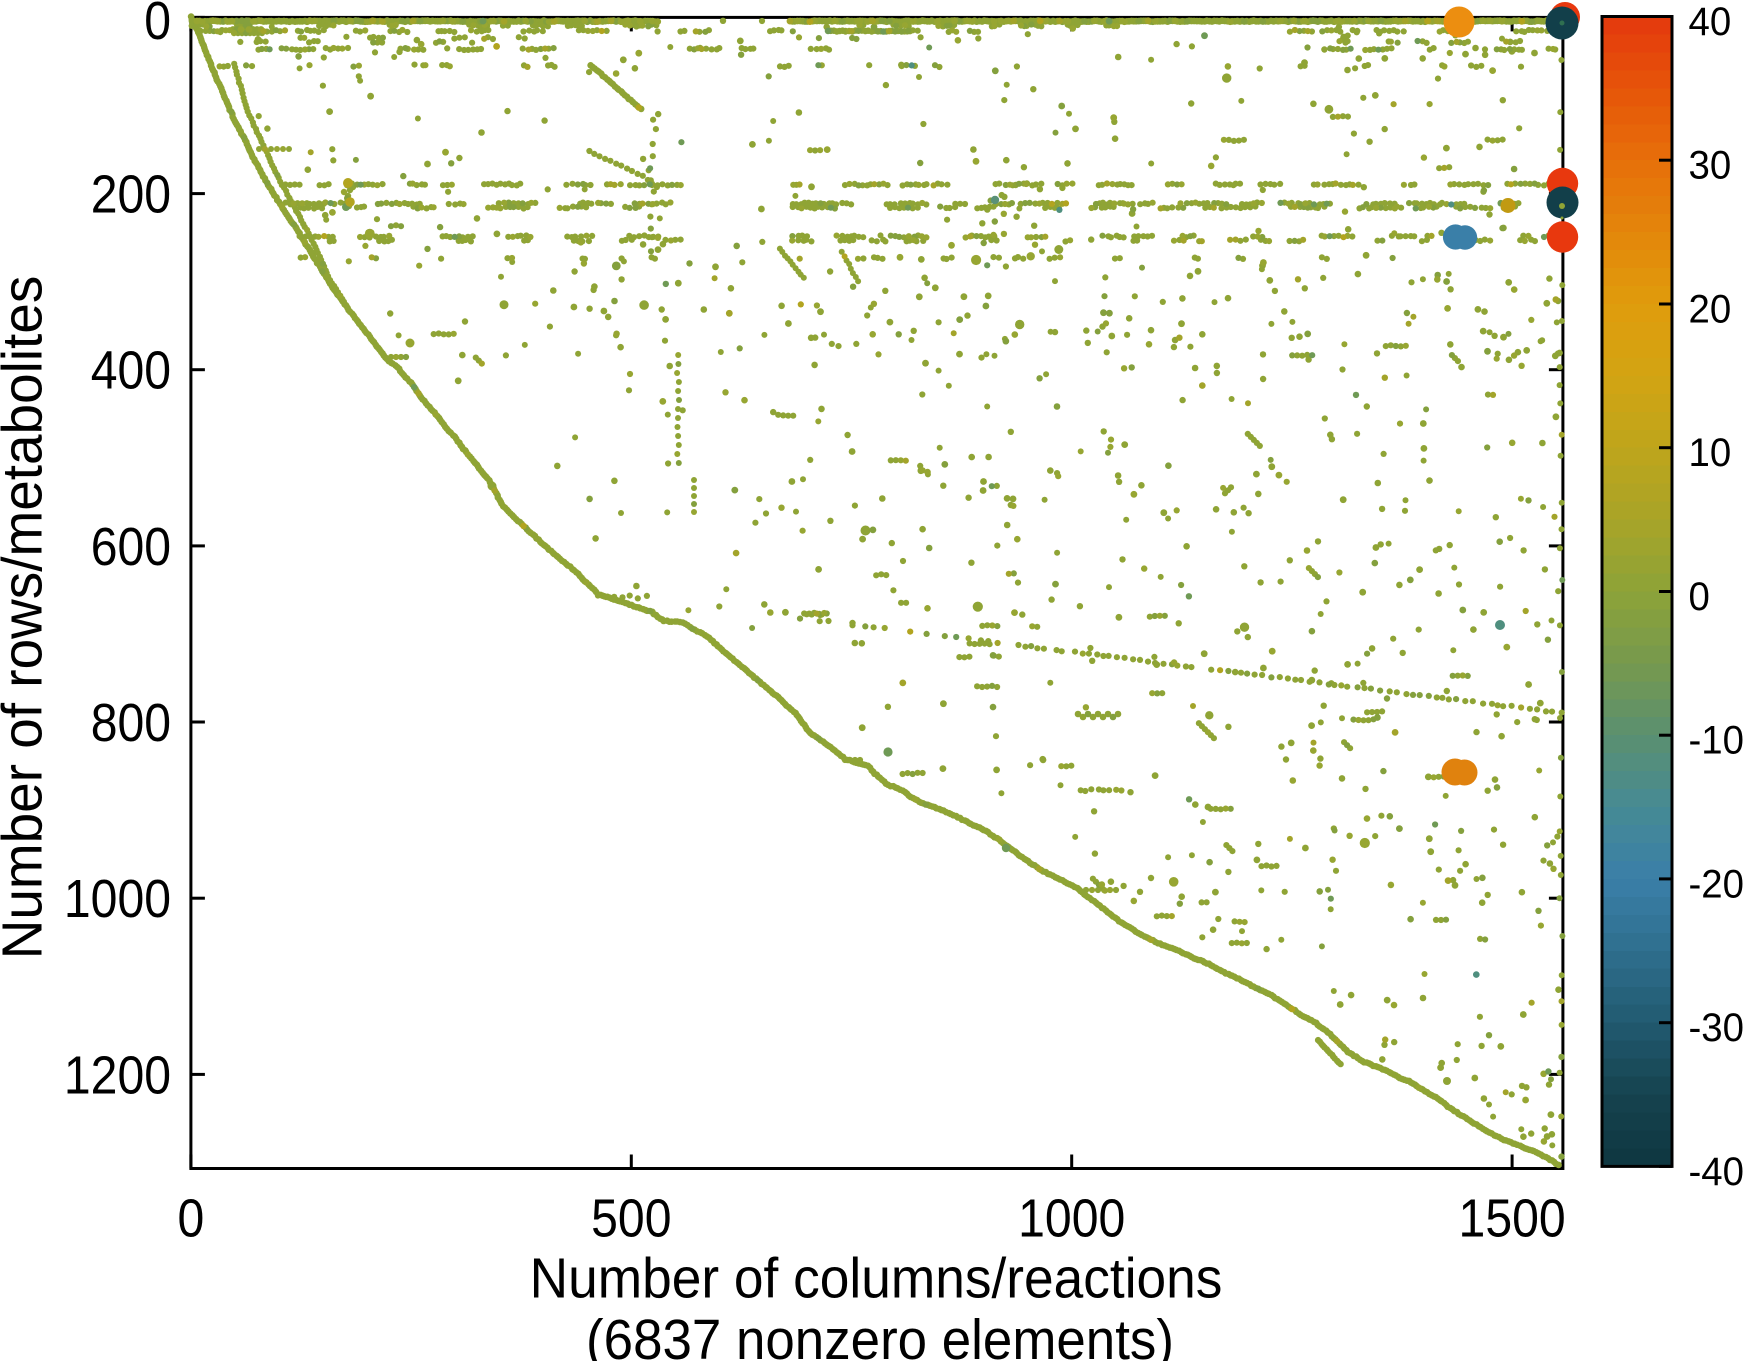 This screenshot has height=1361, width=1750. I want to click on svg-text: Number of columns/reactions, so click(876, 1278).